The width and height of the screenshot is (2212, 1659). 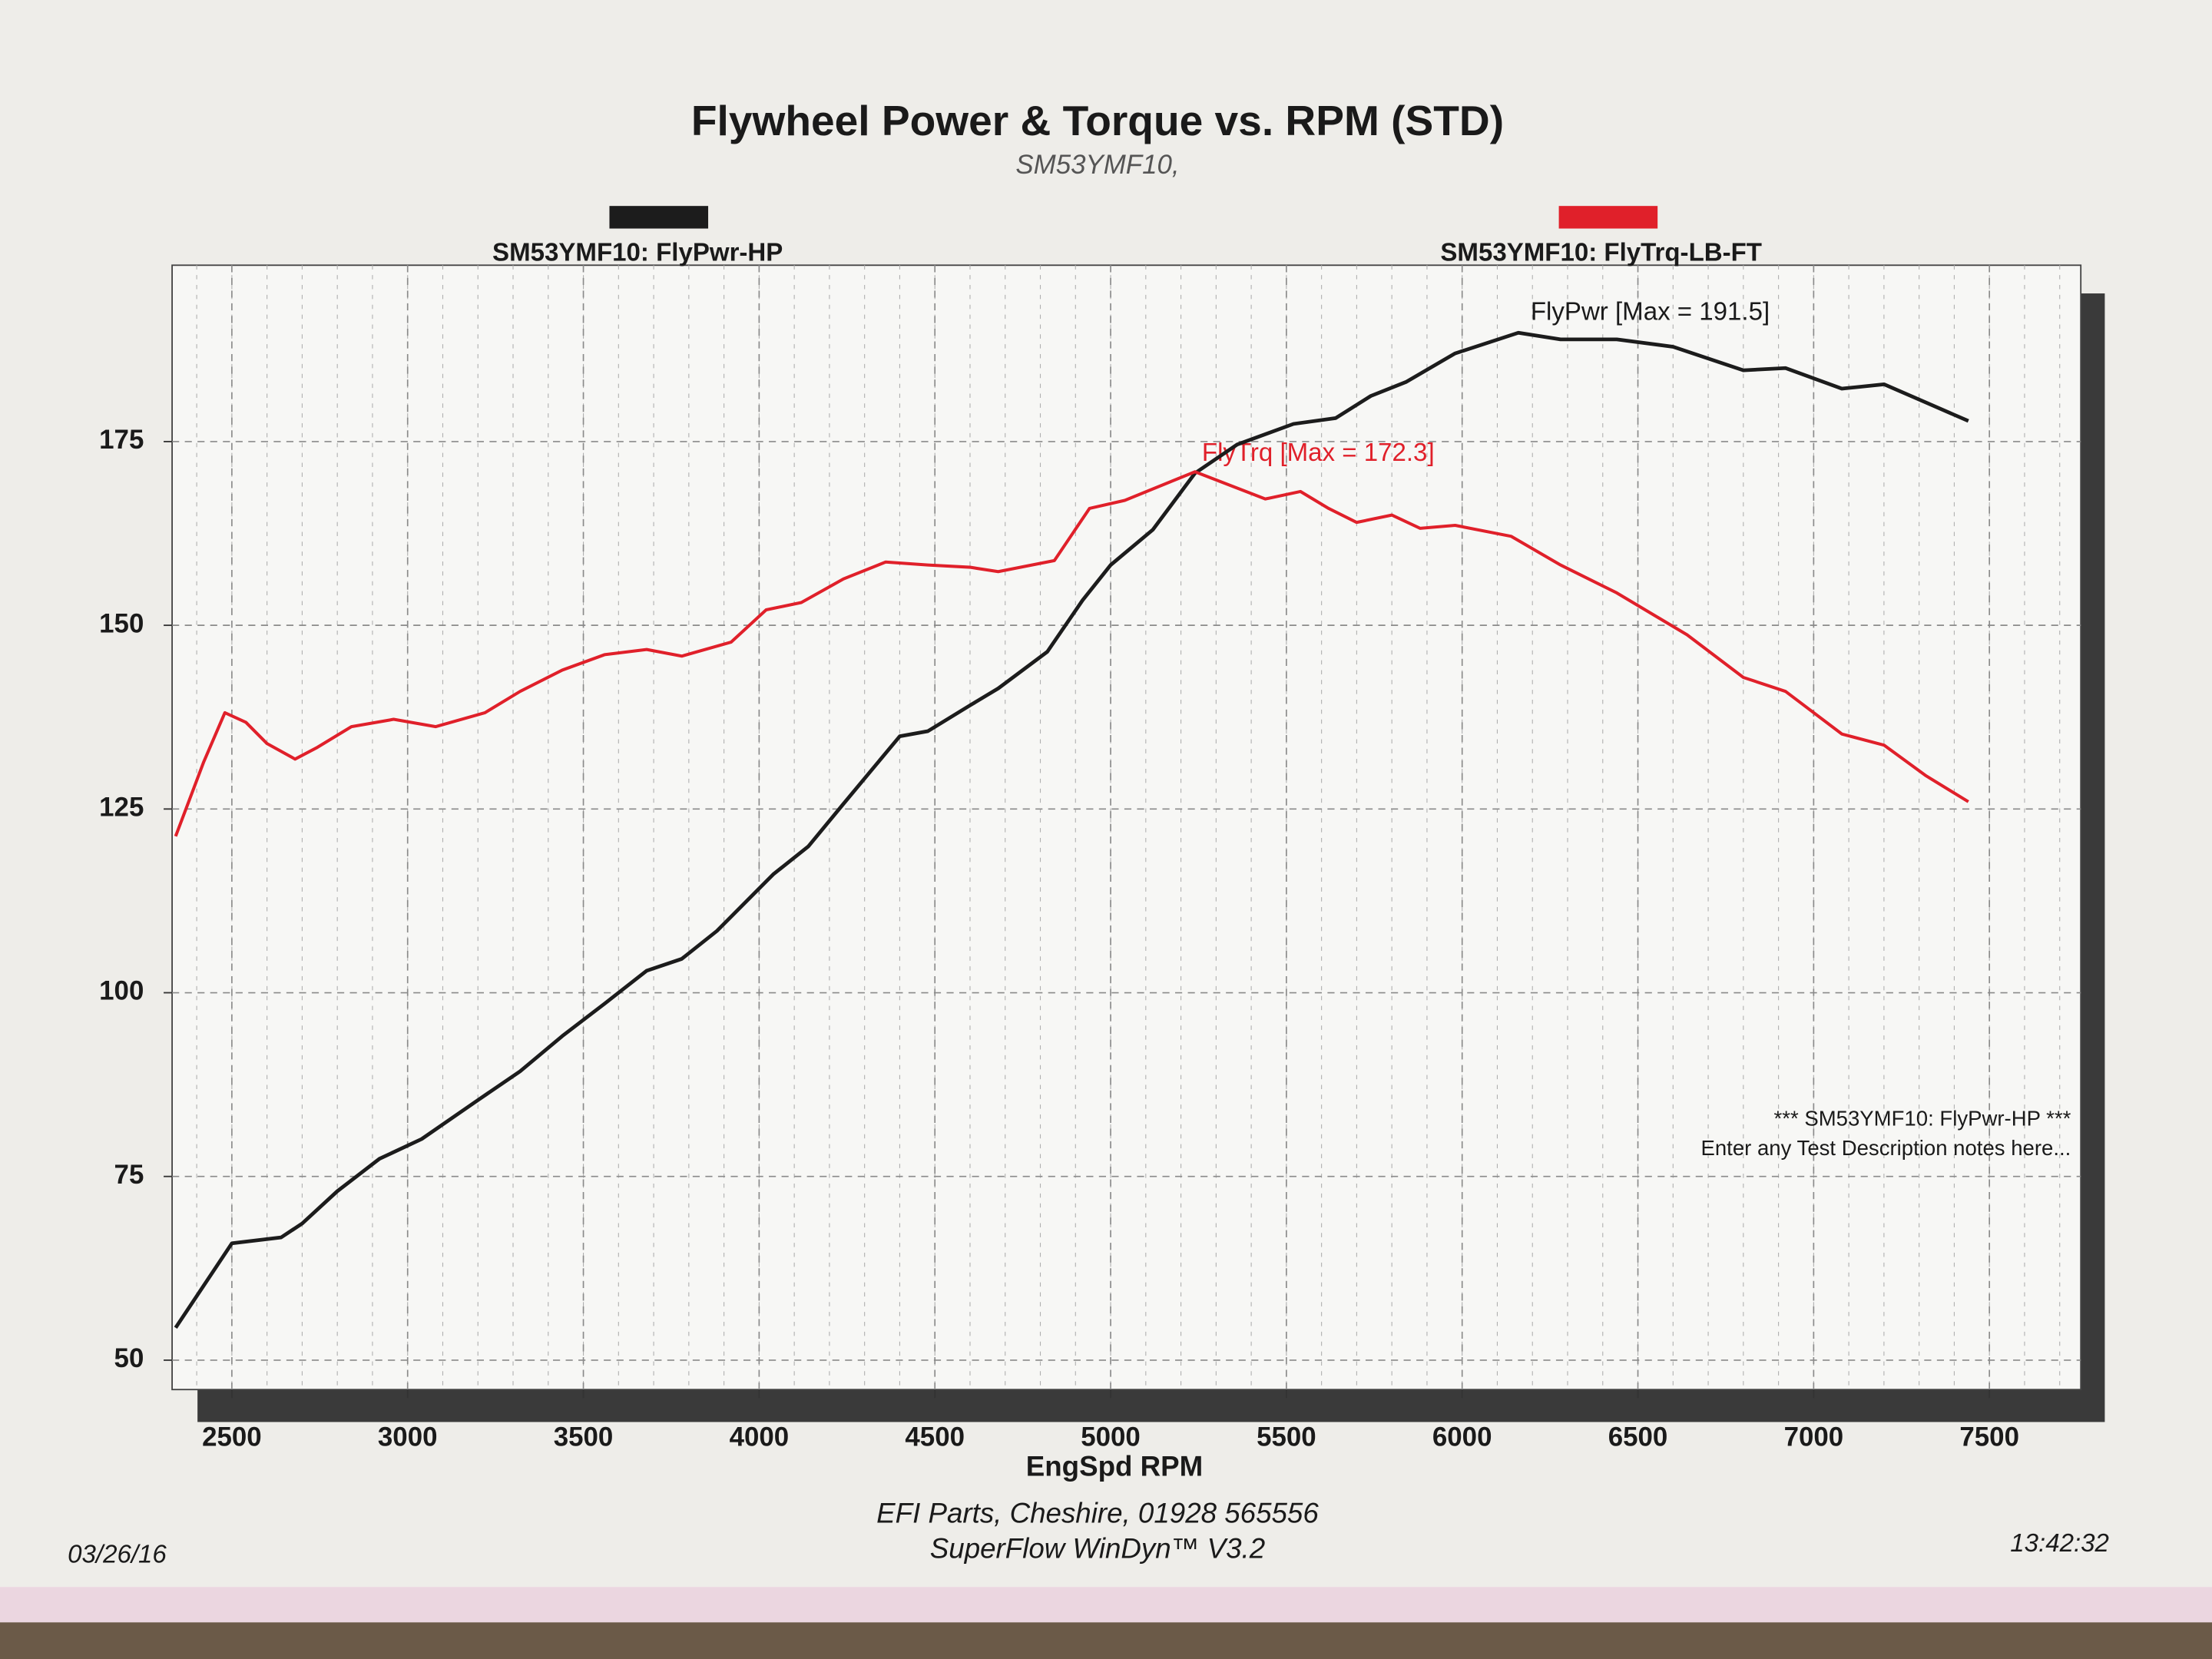 I want to click on x-axis-label: EngSpd RPM, so click(x=1115, y=1466).